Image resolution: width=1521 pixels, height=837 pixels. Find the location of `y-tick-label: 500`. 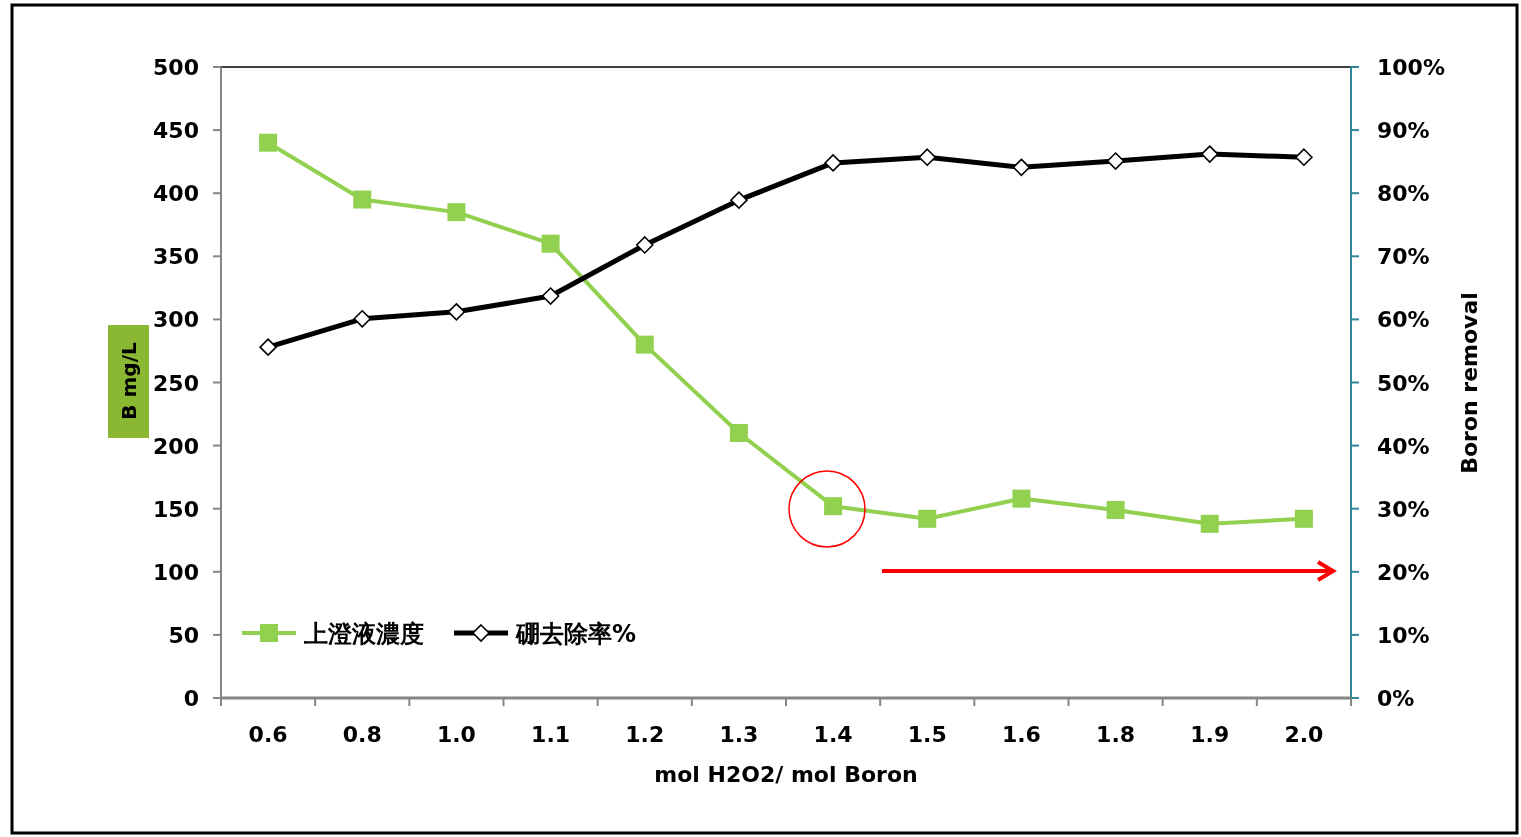

y-tick-label: 500 is located at coordinates (176, 67).